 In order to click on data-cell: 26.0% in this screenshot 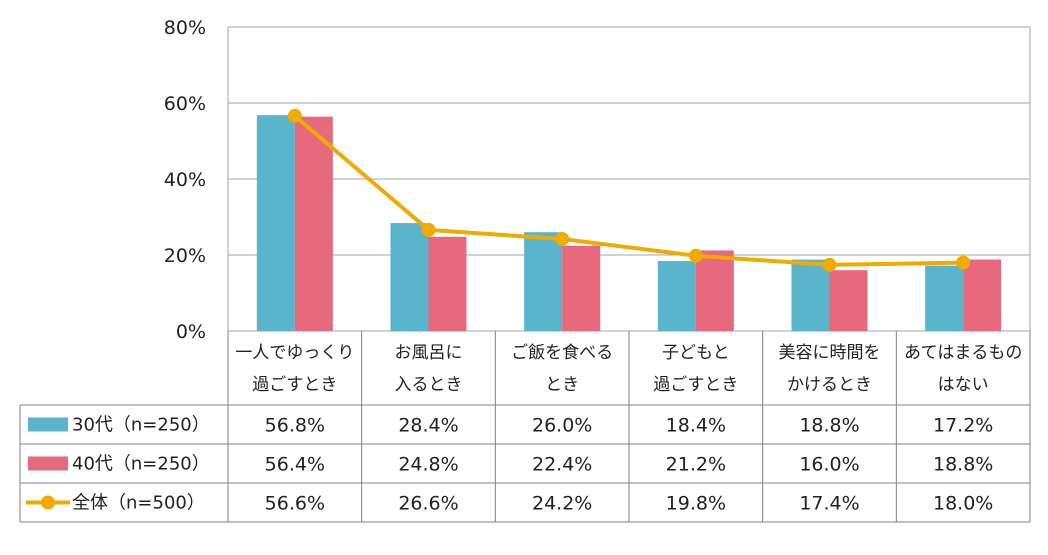, I will do `click(562, 426)`.